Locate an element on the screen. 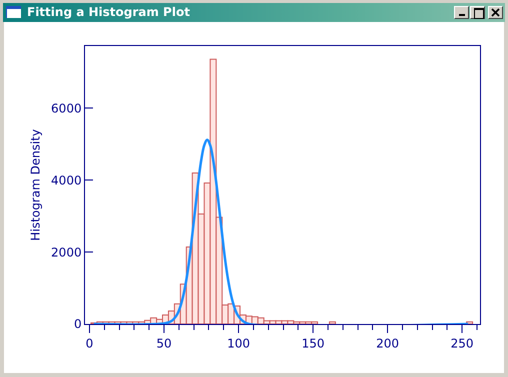  y-tick-label: 0 is located at coordinates (78, 324).